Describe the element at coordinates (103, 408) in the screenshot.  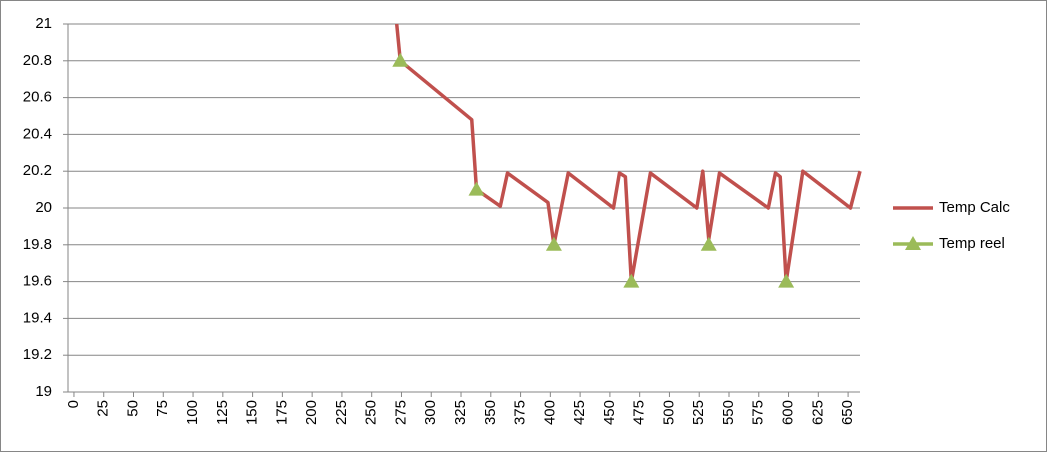
I see `x-tick-label: 25` at that location.